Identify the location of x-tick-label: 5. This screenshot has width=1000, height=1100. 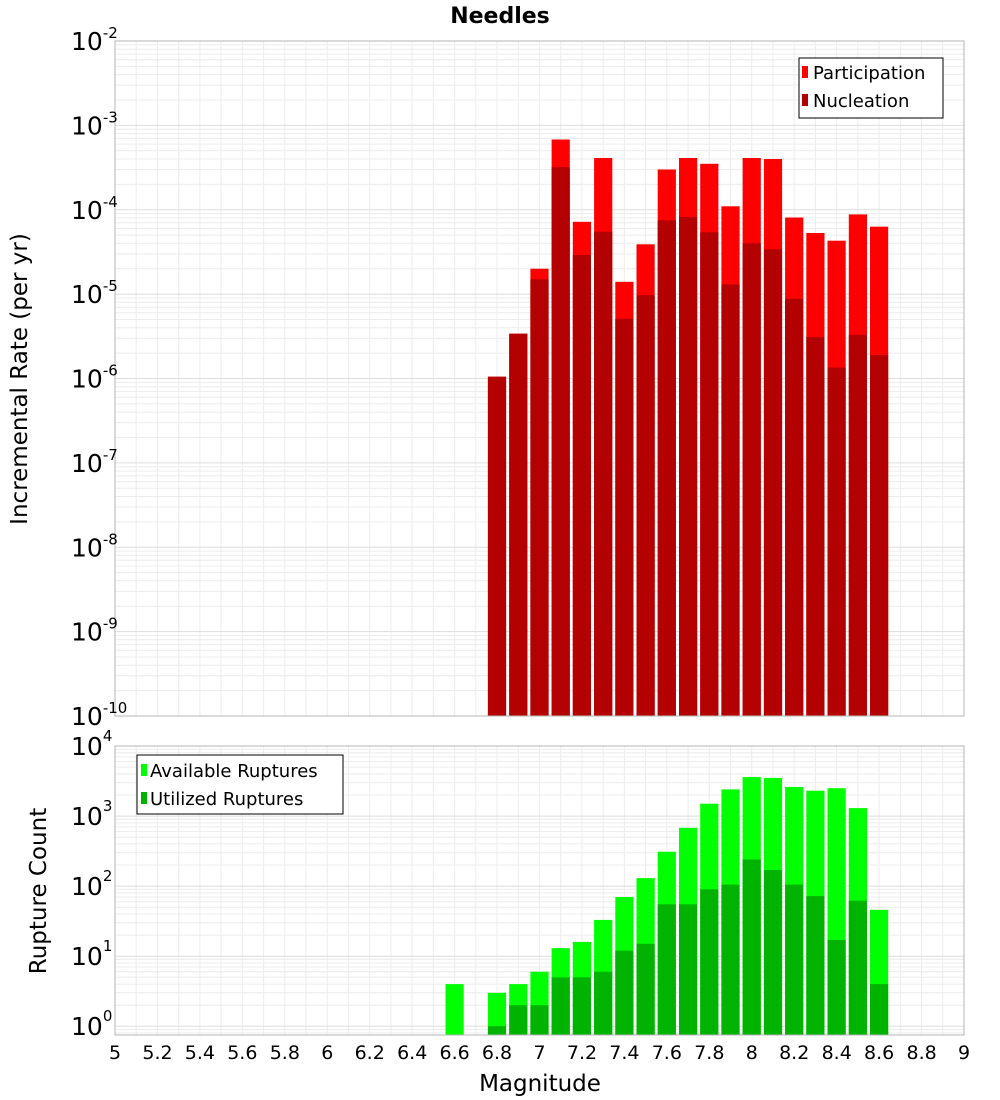
(115, 1053).